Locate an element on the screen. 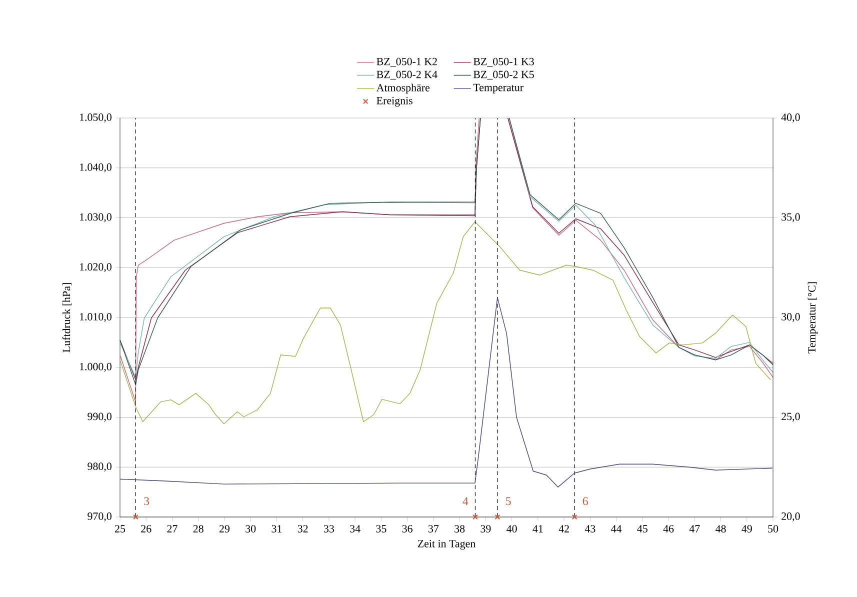 The height and width of the screenshot is (597, 857). annotation: 6 is located at coordinates (585, 501).